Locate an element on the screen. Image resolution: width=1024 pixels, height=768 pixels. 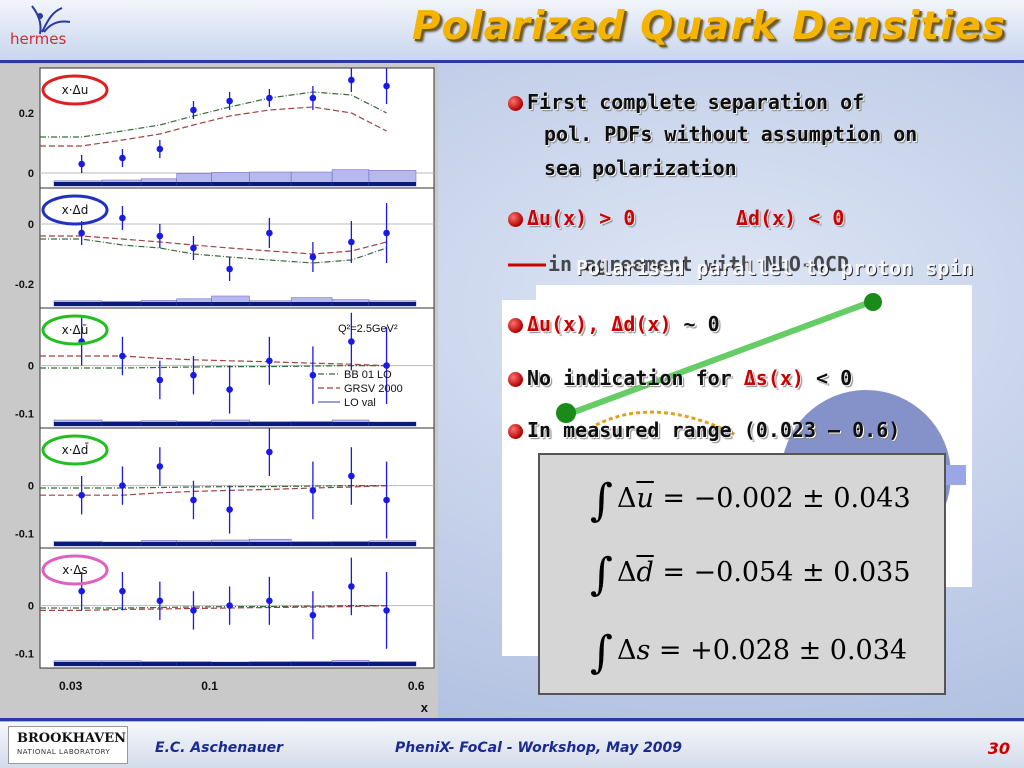
panel-label: x·Δd is located at coordinates (75, 210).